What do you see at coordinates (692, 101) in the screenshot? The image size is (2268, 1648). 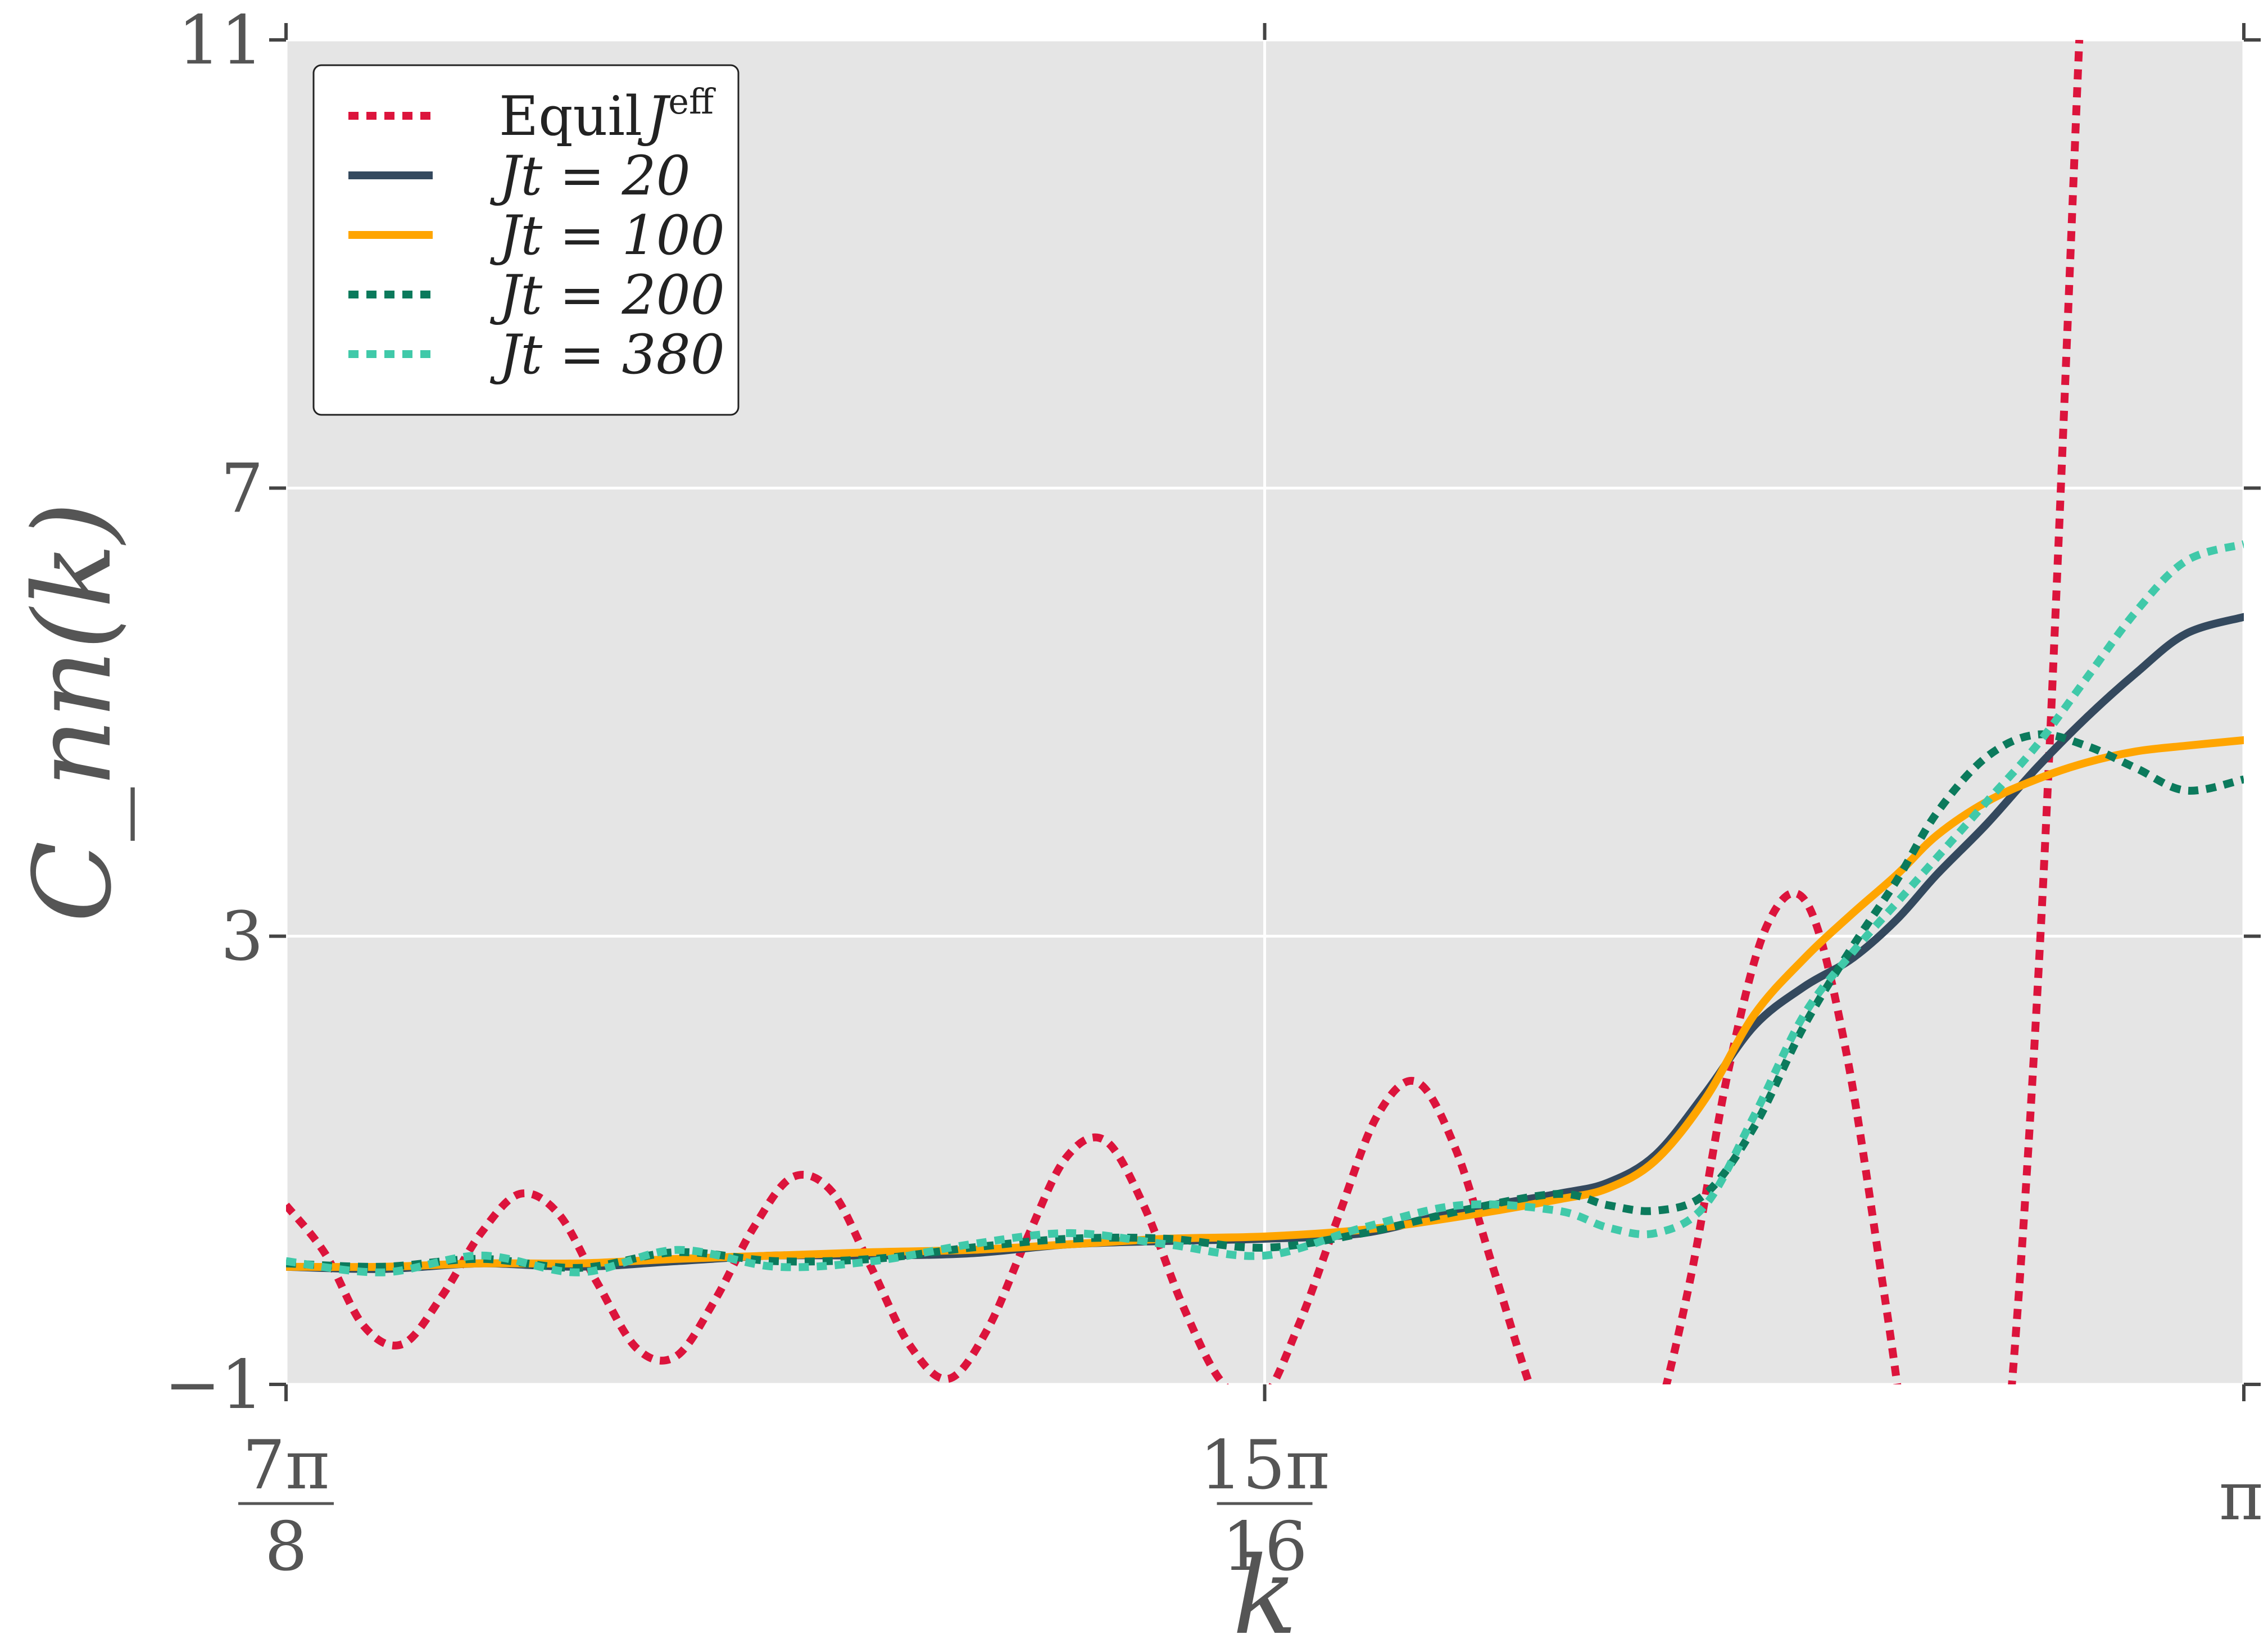 I see `legend-label-superscript: eff` at bounding box center [692, 101].